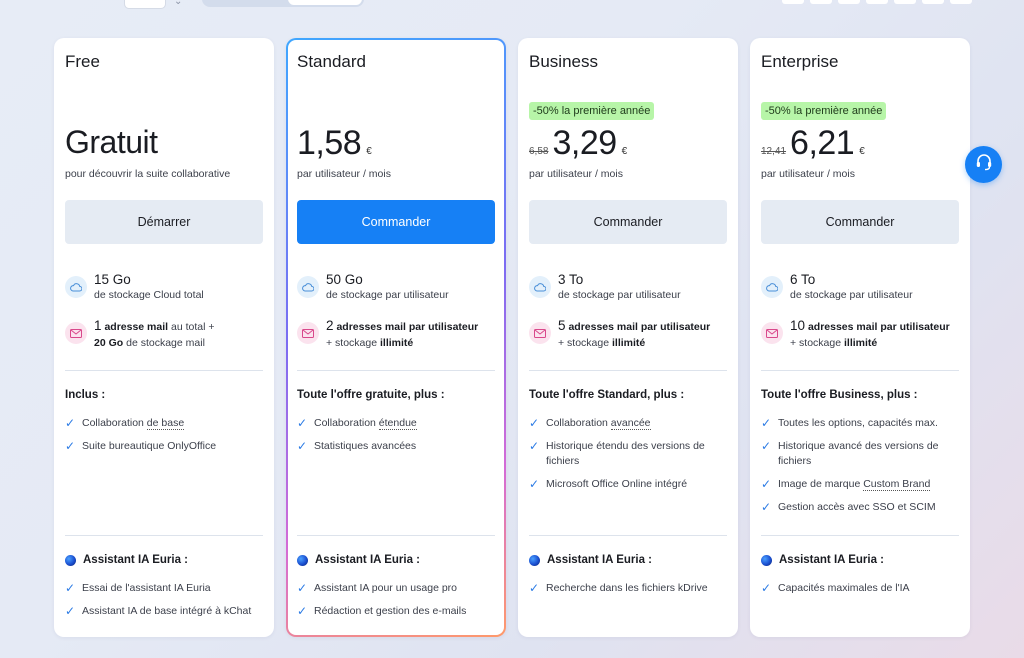 This screenshot has height=658, width=1024. Describe the element at coordinates (154, 343) in the screenshot. I see `mail-line2: 20 Go de stockage mail` at that location.